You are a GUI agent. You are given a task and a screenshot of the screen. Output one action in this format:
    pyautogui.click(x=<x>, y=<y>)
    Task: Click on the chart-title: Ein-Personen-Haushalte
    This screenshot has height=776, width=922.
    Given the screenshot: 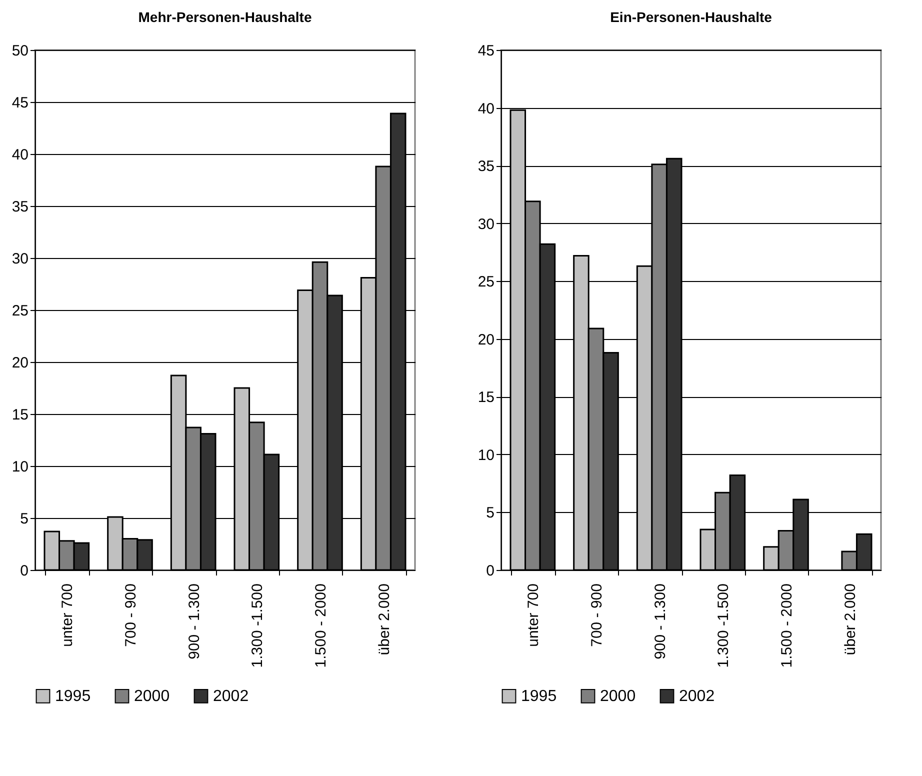 What is the action you would take?
    pyautogui.click(x=691, y=17)
    